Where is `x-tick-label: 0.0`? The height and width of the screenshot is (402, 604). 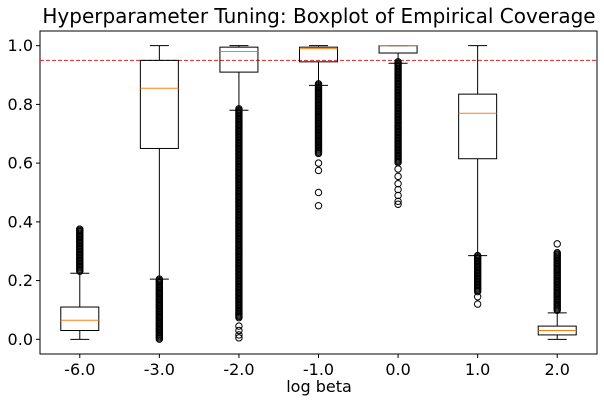 x-tick-label: 0.0 is located at coordinates (397, 369).